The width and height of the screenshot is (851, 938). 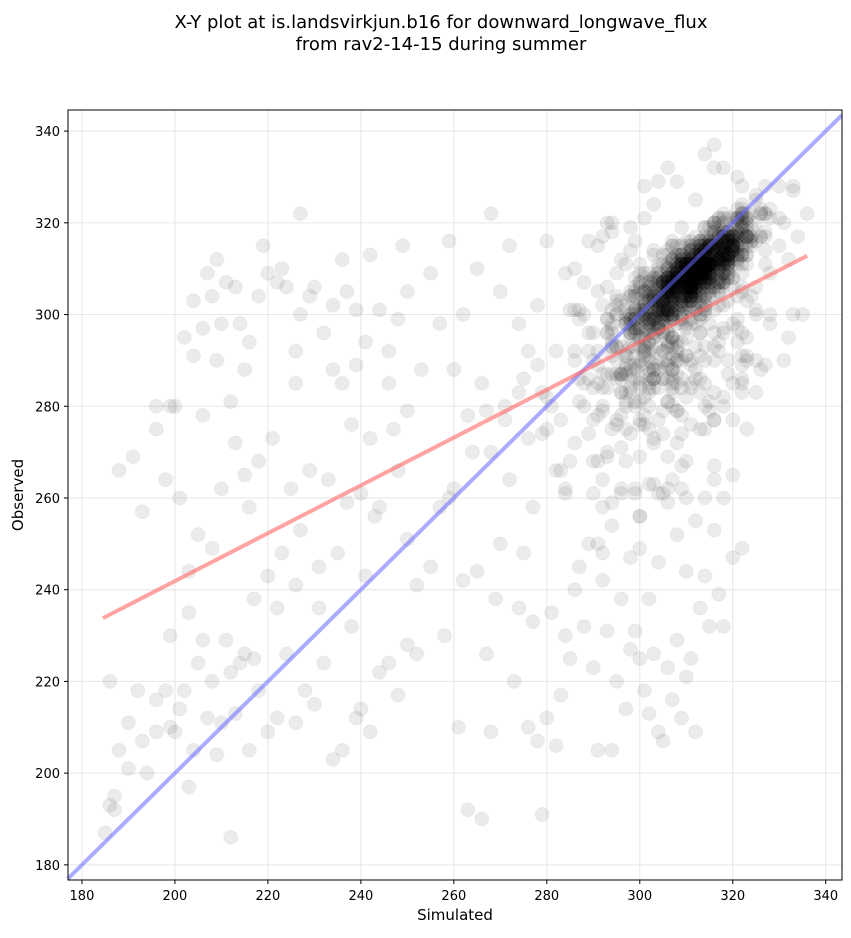 What do you see at coordinates (732, 896) in the screenshot?
I see `x-tick-label: 320` at bounding box center [732, 896].